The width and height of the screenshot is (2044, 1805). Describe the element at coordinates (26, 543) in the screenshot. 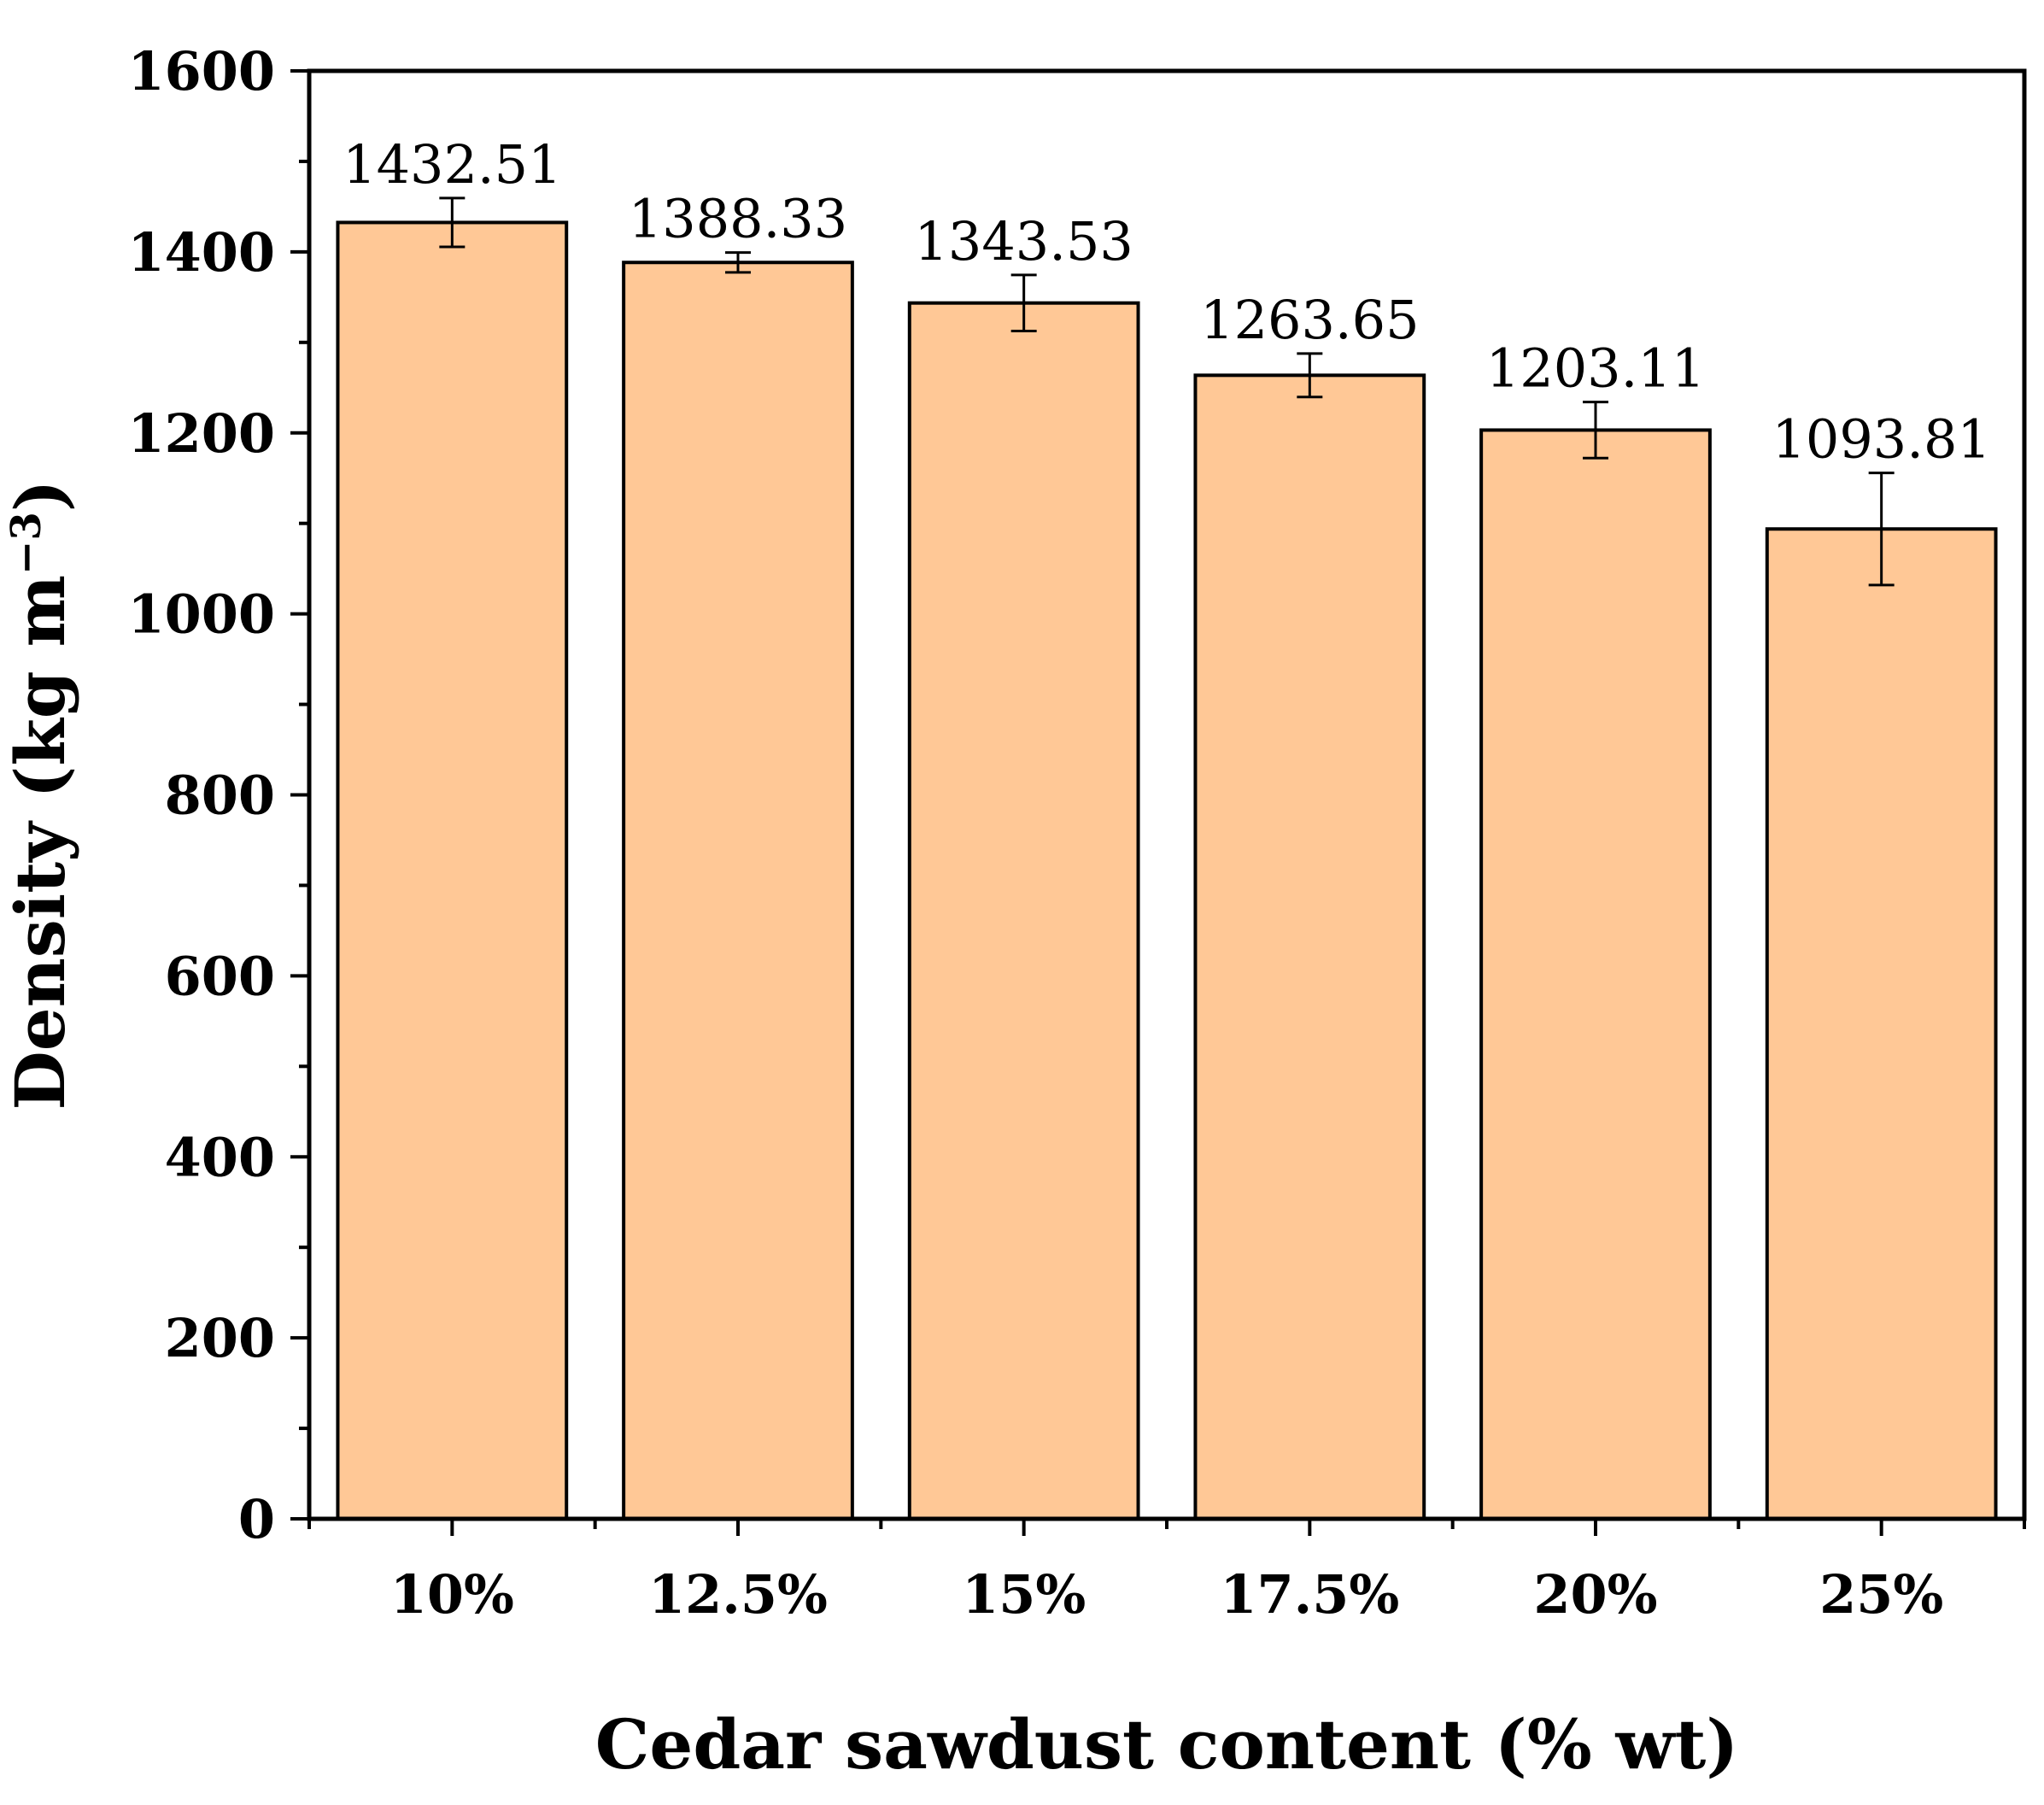

I see `y-axis-title-superscript: −3` at that location.